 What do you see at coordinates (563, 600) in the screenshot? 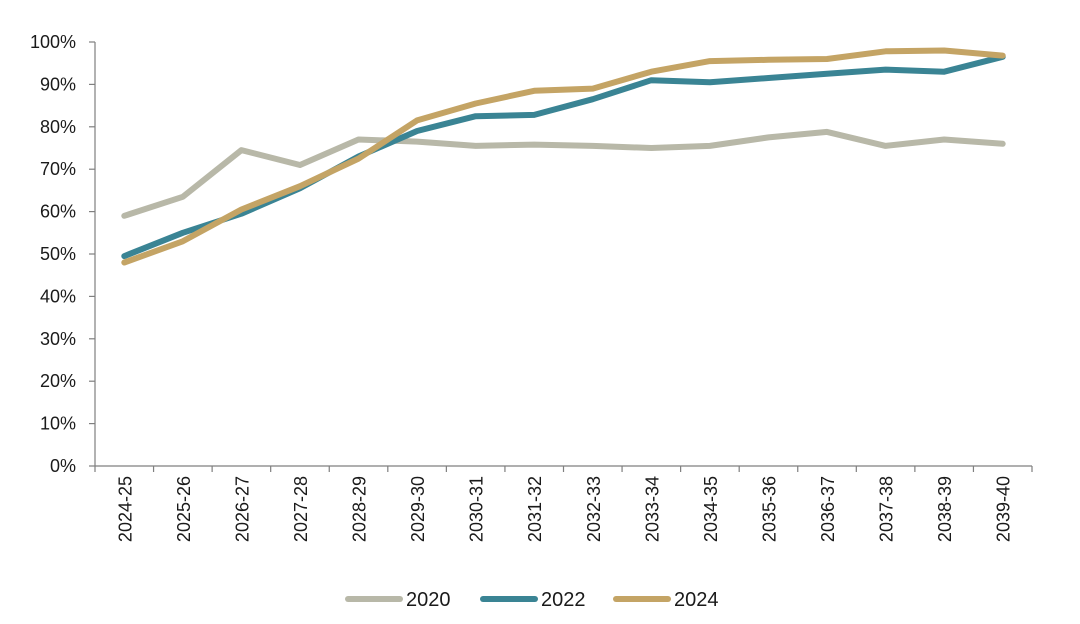
I see `legend-label-2022: 2022` at bounding box center [563, 600].